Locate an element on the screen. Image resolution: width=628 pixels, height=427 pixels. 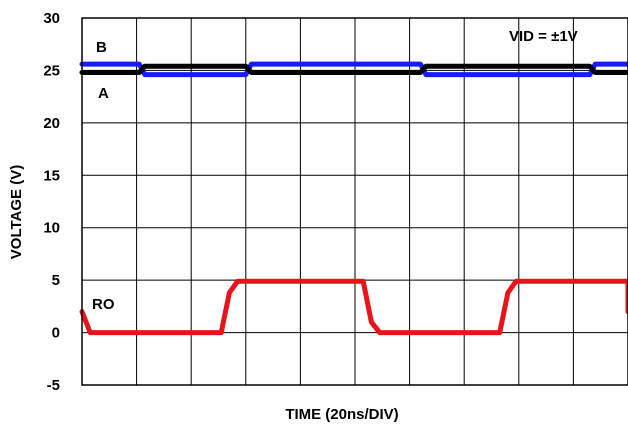
series-ro-line is located at coordinates (353, 307).